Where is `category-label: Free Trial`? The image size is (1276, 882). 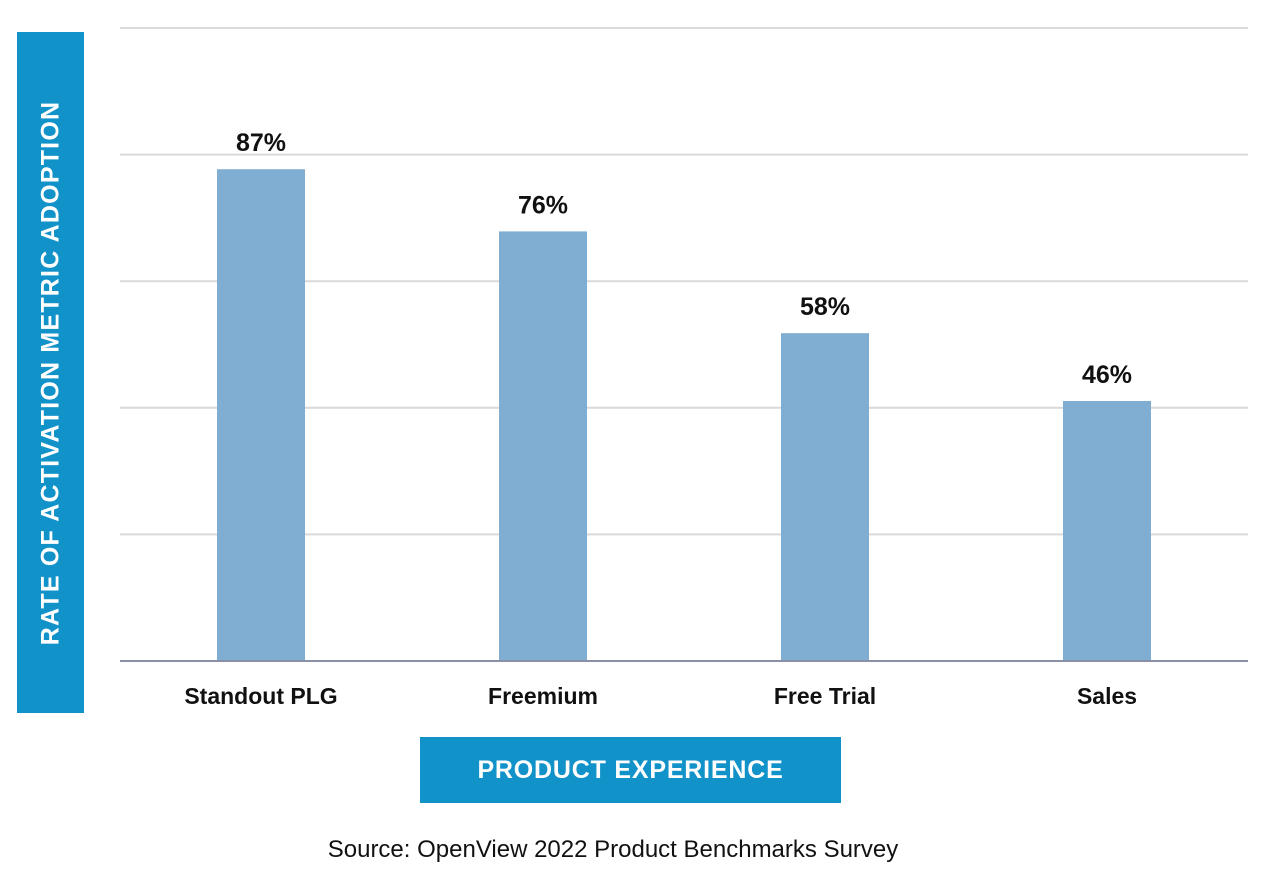 category-label: Free Trial is located at coordinates (825, 696).